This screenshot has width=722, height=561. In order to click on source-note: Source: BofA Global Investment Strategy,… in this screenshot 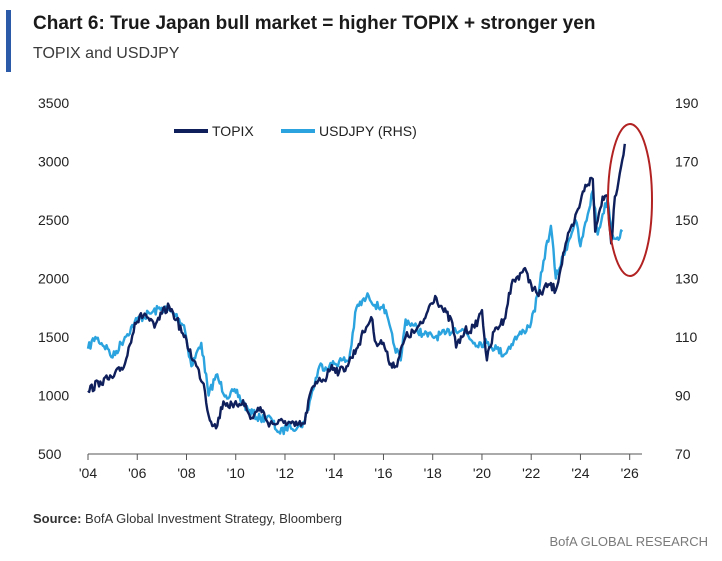, I will do `click(187, 518)`.